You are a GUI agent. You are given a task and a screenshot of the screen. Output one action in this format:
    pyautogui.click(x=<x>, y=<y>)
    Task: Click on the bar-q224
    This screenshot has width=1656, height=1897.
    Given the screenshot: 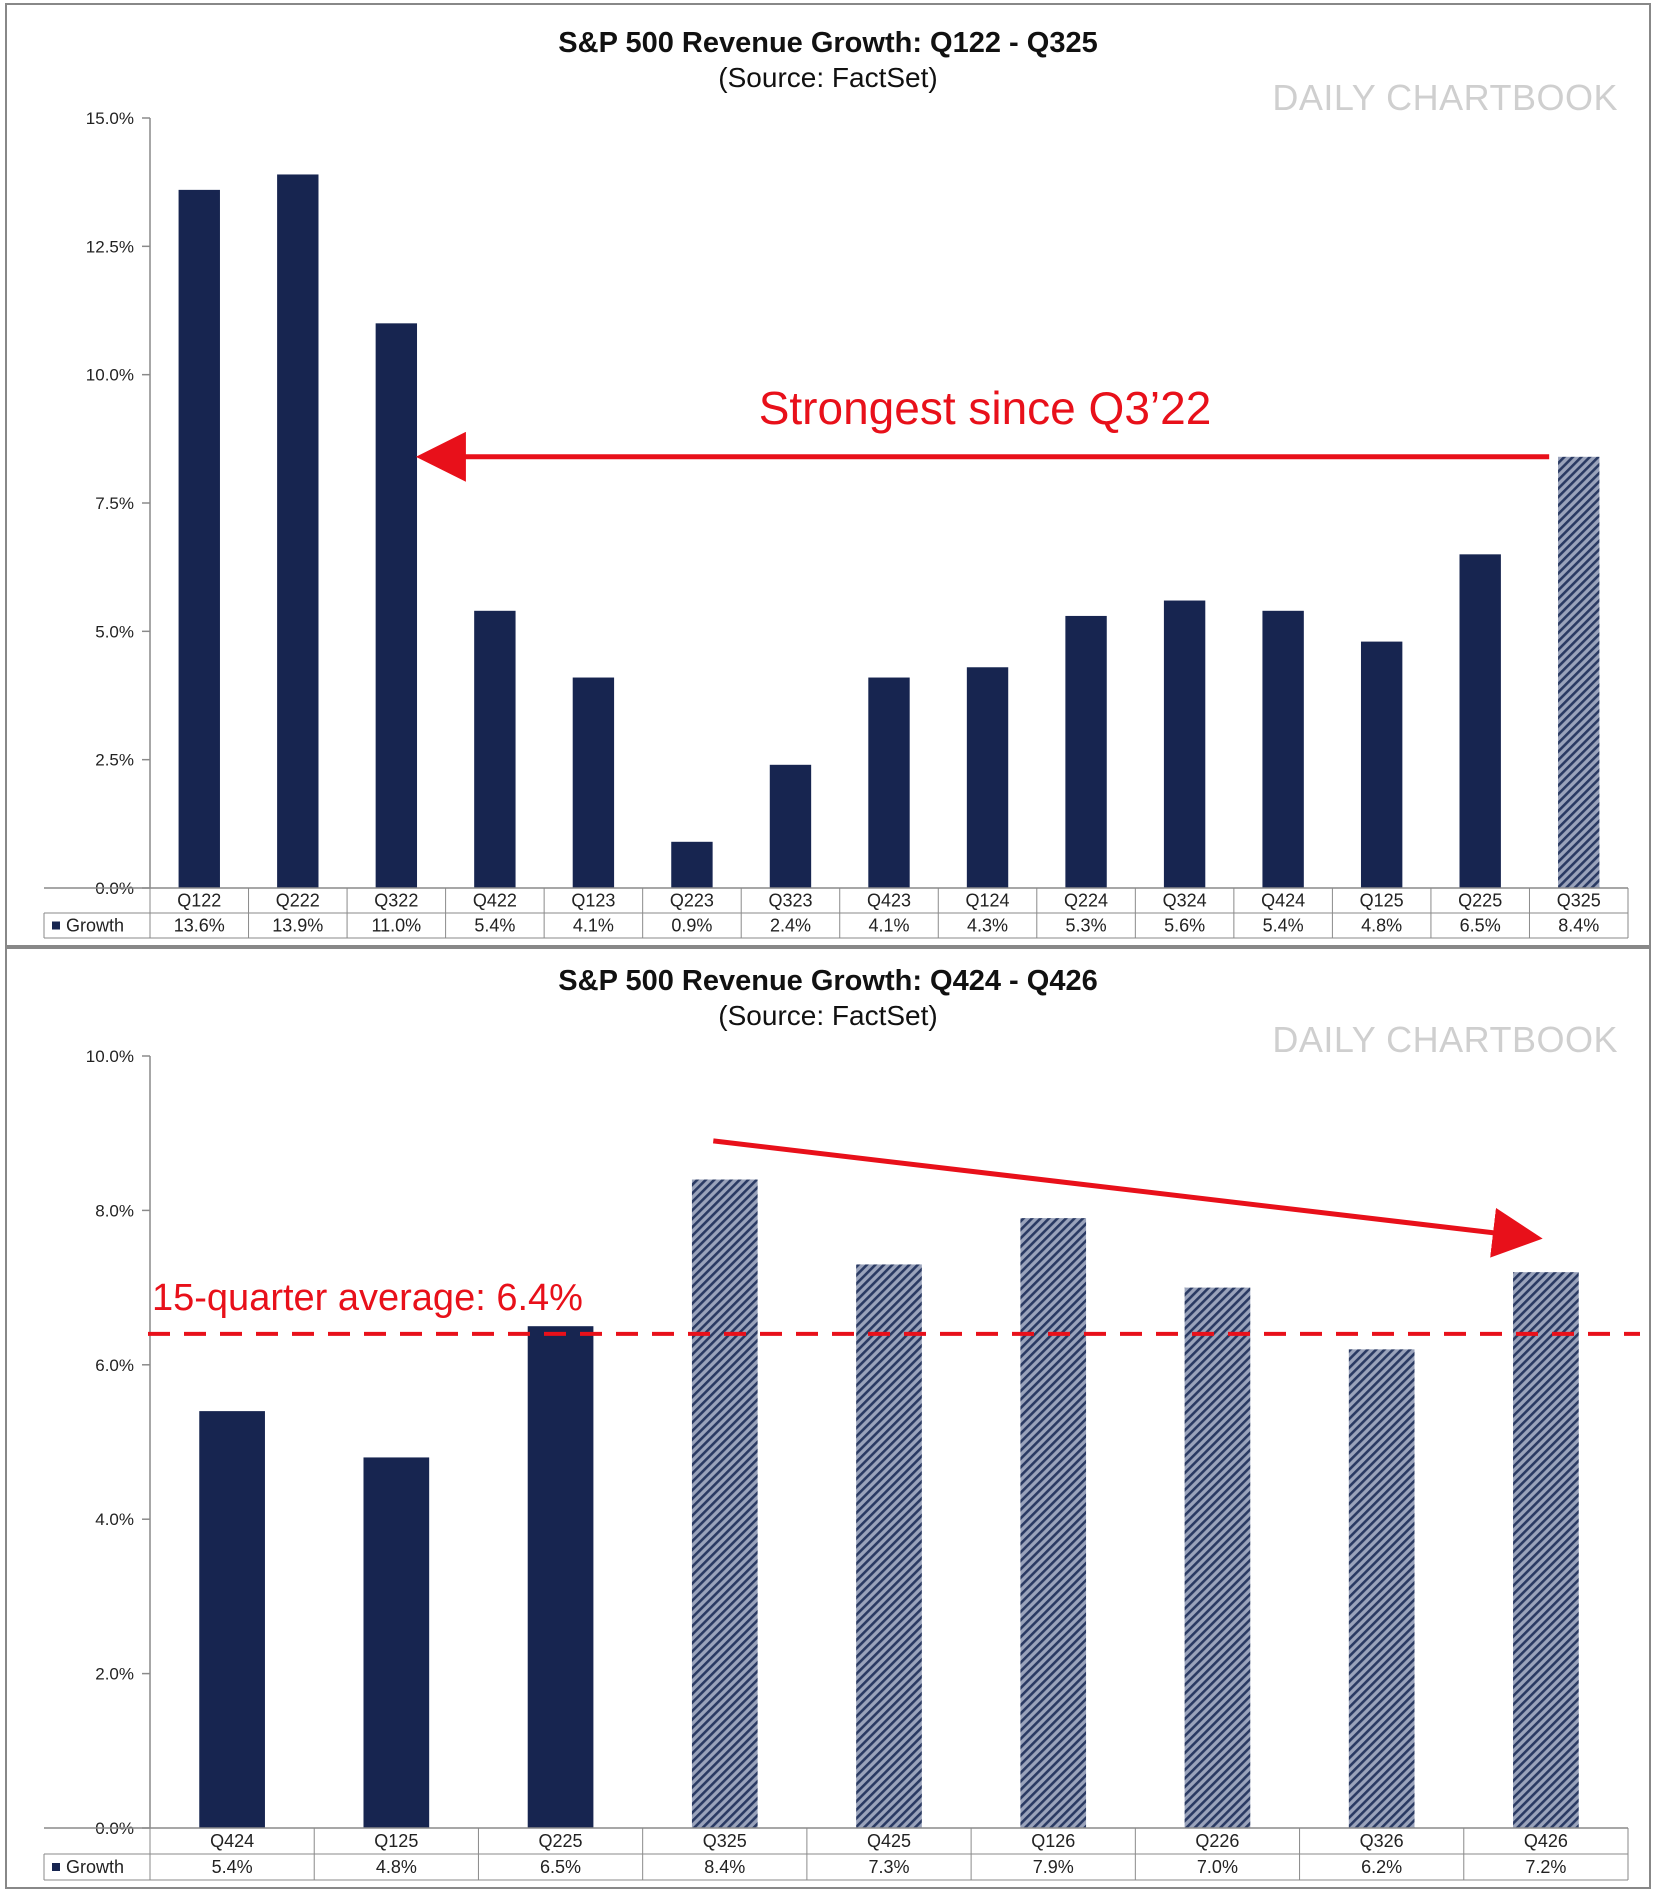 What is the action you would take?
    pyautogui.click(x=1086, y=751)
    